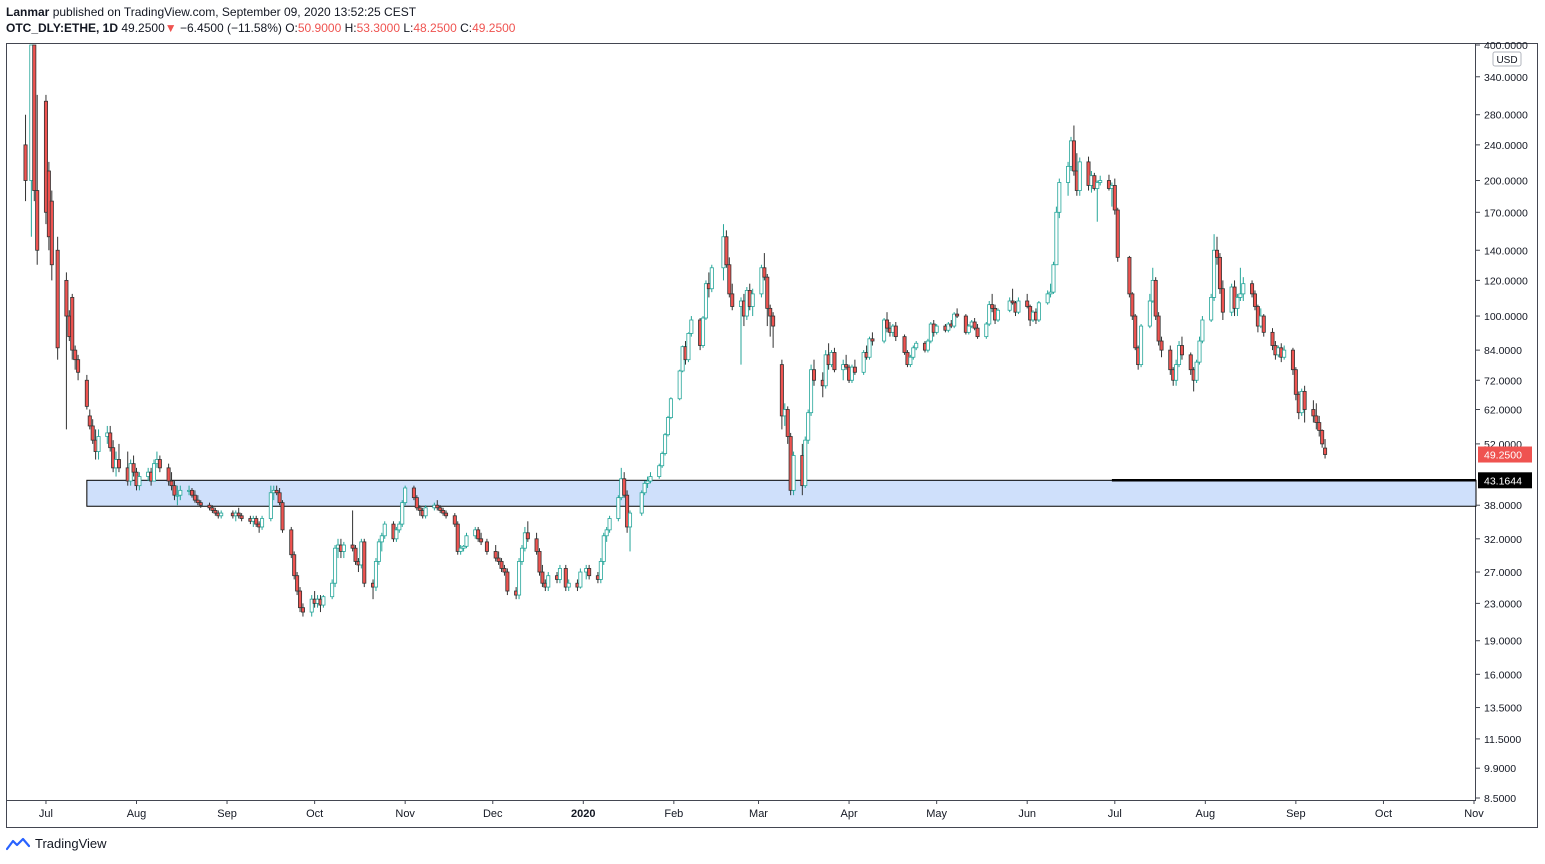 The height and width of the screenshot is (864, 1545). What do you see at coordinates (583, 814) in the screenshot?
I see `time-tick-label: 2020` at bounding box center [583, 814].